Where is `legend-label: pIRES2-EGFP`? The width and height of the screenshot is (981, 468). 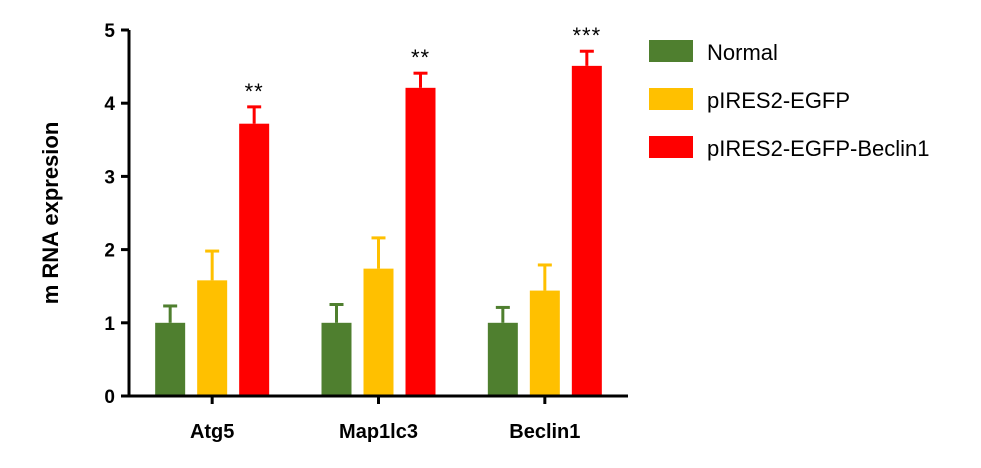 legend-label: pIRES2-EGFP is located at coordinates (778, 100).